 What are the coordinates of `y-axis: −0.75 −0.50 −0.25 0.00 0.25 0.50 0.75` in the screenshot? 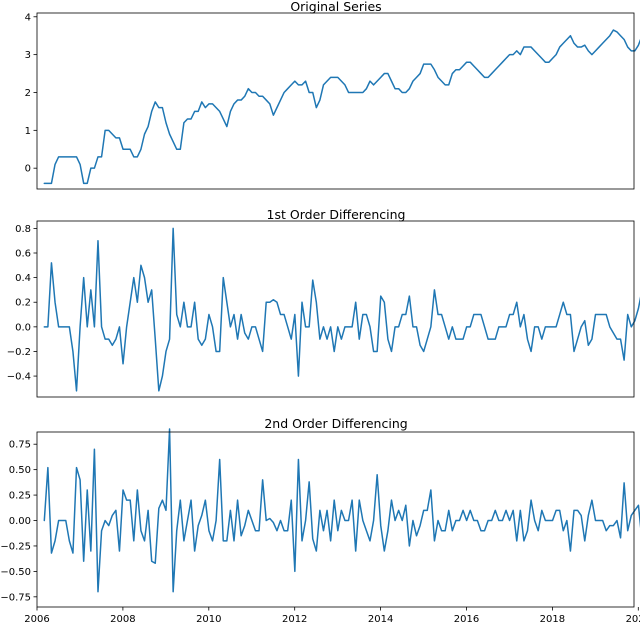 It's located at (18, 521).